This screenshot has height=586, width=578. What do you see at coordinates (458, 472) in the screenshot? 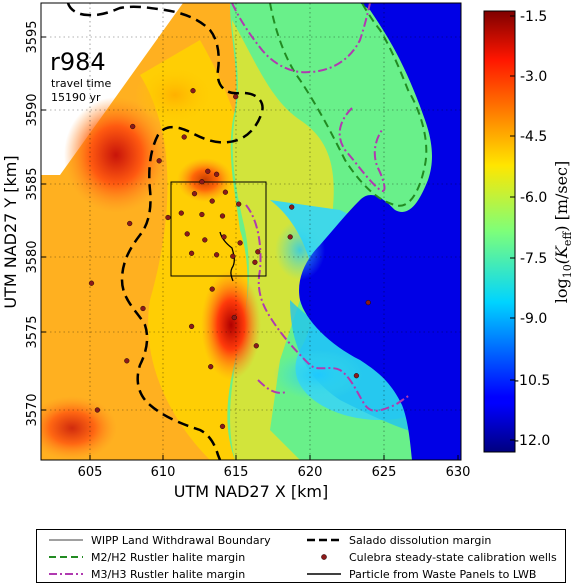
I see `x-tick-label: 630` at bounding box center [458, 472].